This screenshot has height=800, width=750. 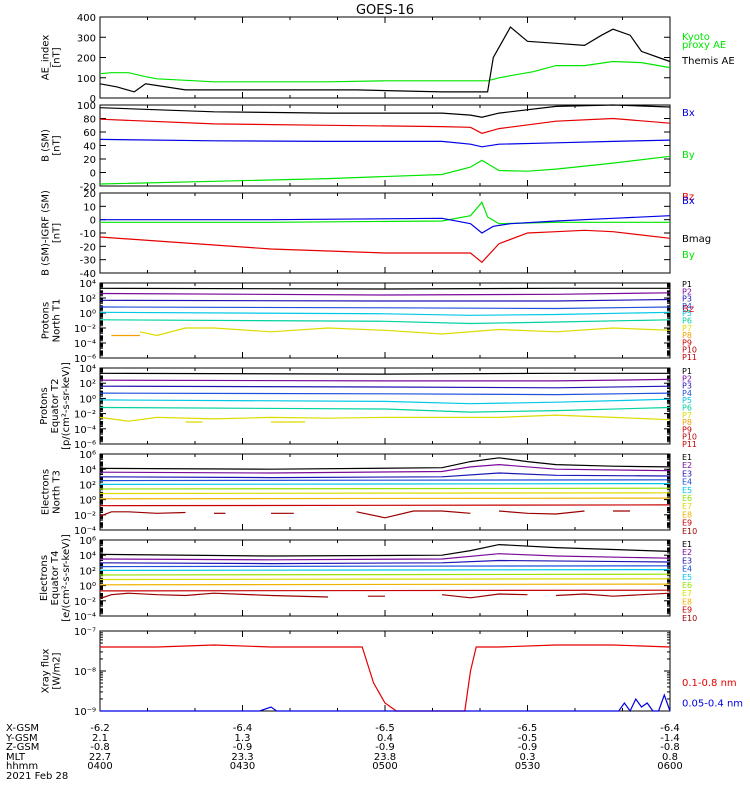 What do you see at coordinates (687, 482) in the screenshot?
I see `legend-entry: E4` at bounding box center [687, 482].